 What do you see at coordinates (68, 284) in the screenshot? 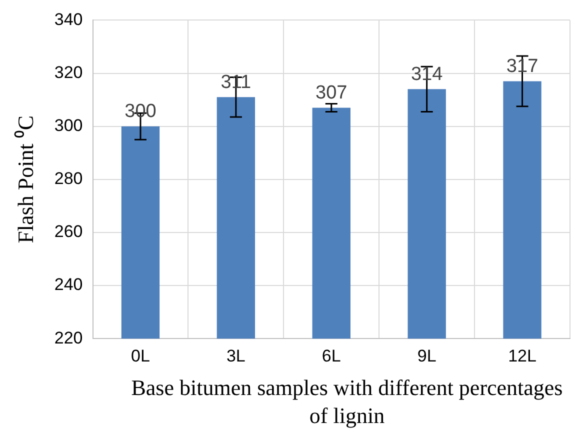
I see `y-tick-label: 240` at bounding box center [68, 284].